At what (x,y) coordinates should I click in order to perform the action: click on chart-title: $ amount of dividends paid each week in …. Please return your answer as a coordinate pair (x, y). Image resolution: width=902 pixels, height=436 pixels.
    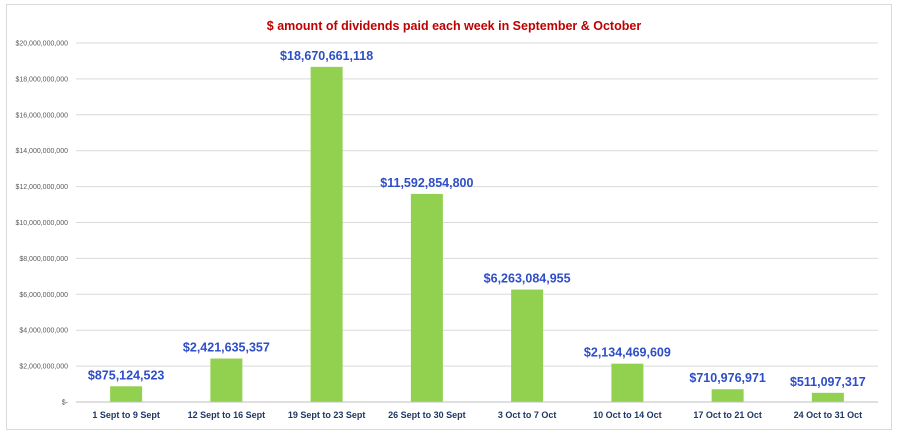
    Looking at the image, I should click on (454, 26).